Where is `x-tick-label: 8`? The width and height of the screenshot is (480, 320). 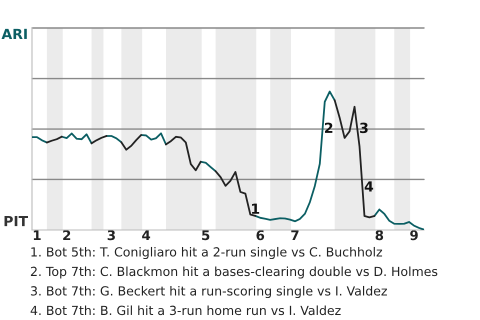 x-tick-label: 8 is located at coordinates (380, 235).